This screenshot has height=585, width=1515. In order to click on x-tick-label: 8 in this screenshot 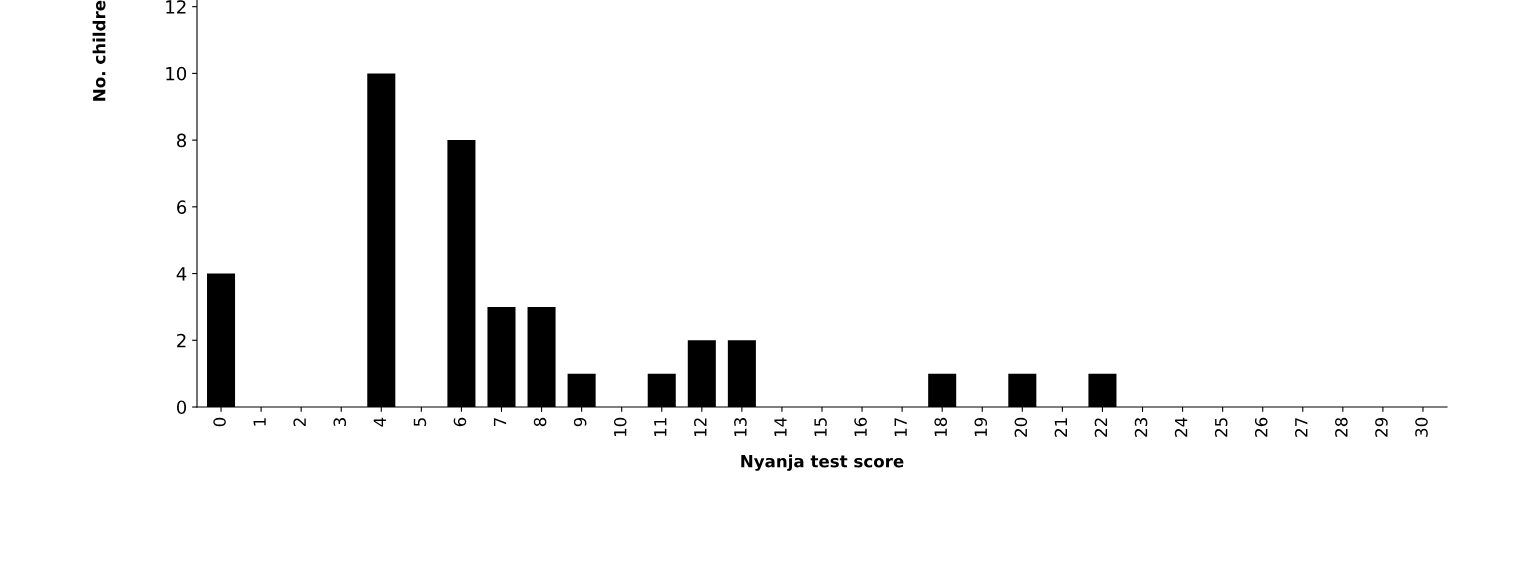, I will do `click(540, 422)`.